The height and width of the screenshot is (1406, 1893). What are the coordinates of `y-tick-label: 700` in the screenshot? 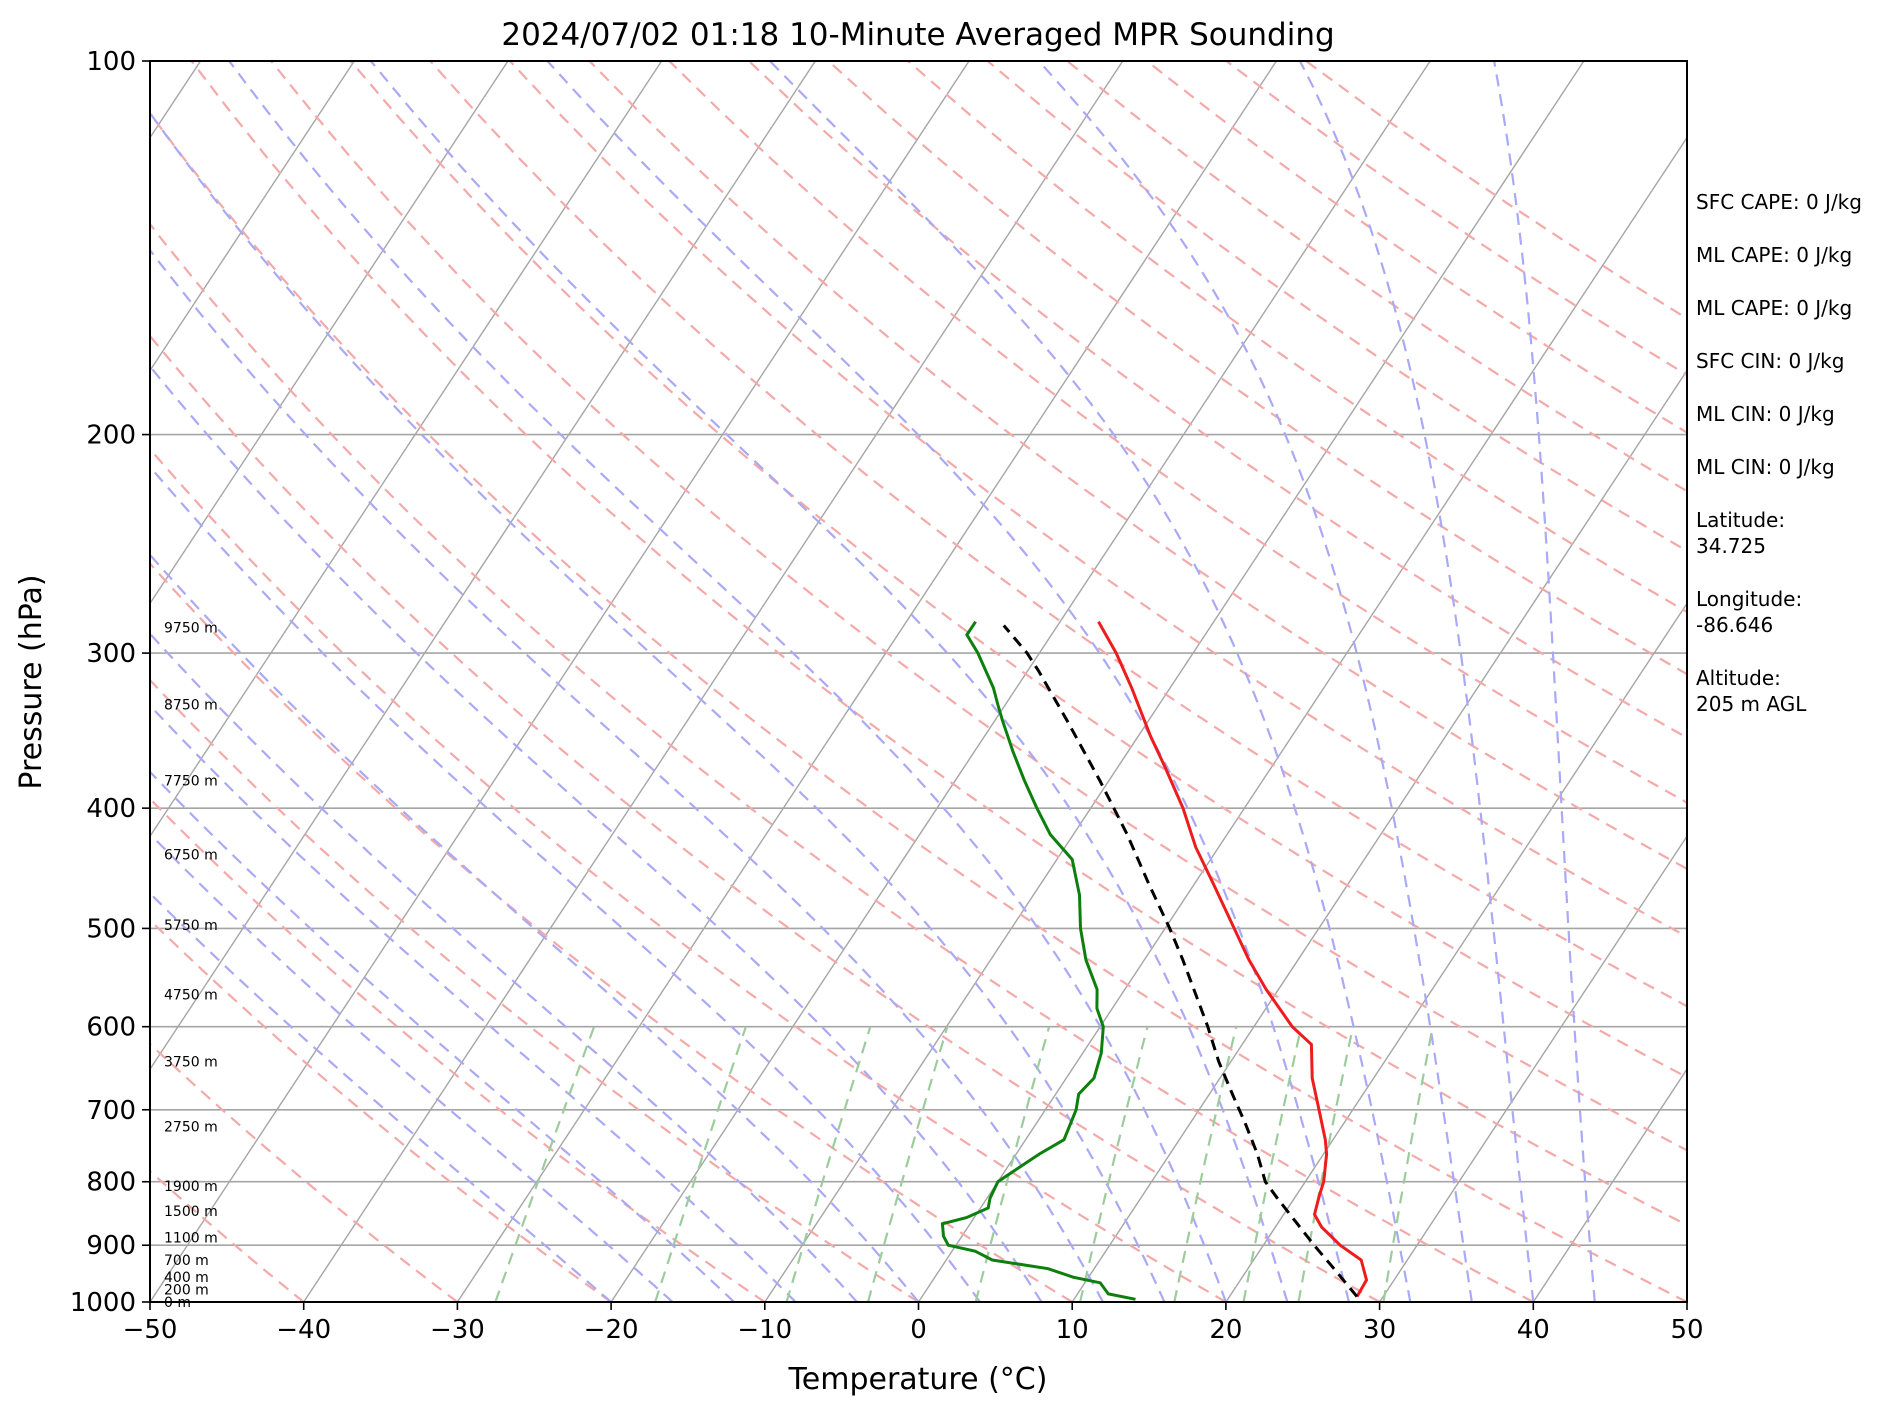 It's located at (111, 1111).